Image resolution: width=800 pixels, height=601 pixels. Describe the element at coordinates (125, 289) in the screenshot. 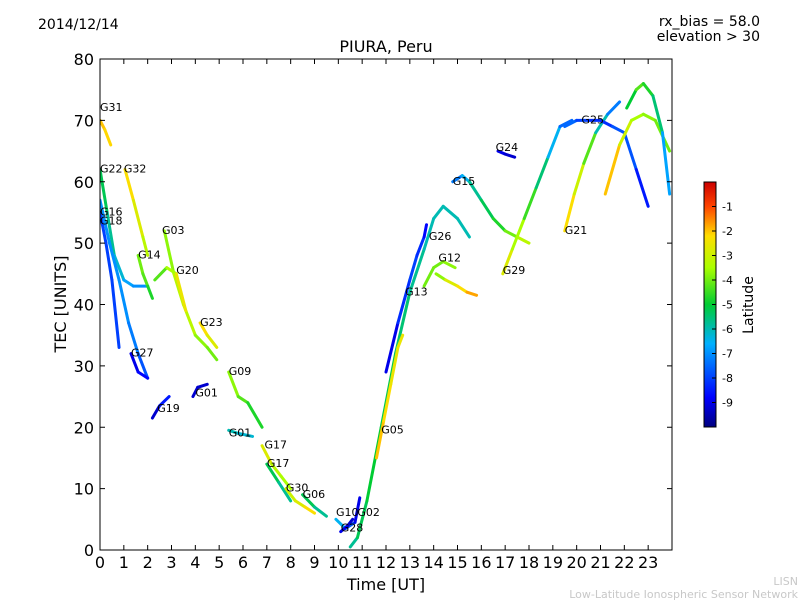

I see `series-g16` at that location.